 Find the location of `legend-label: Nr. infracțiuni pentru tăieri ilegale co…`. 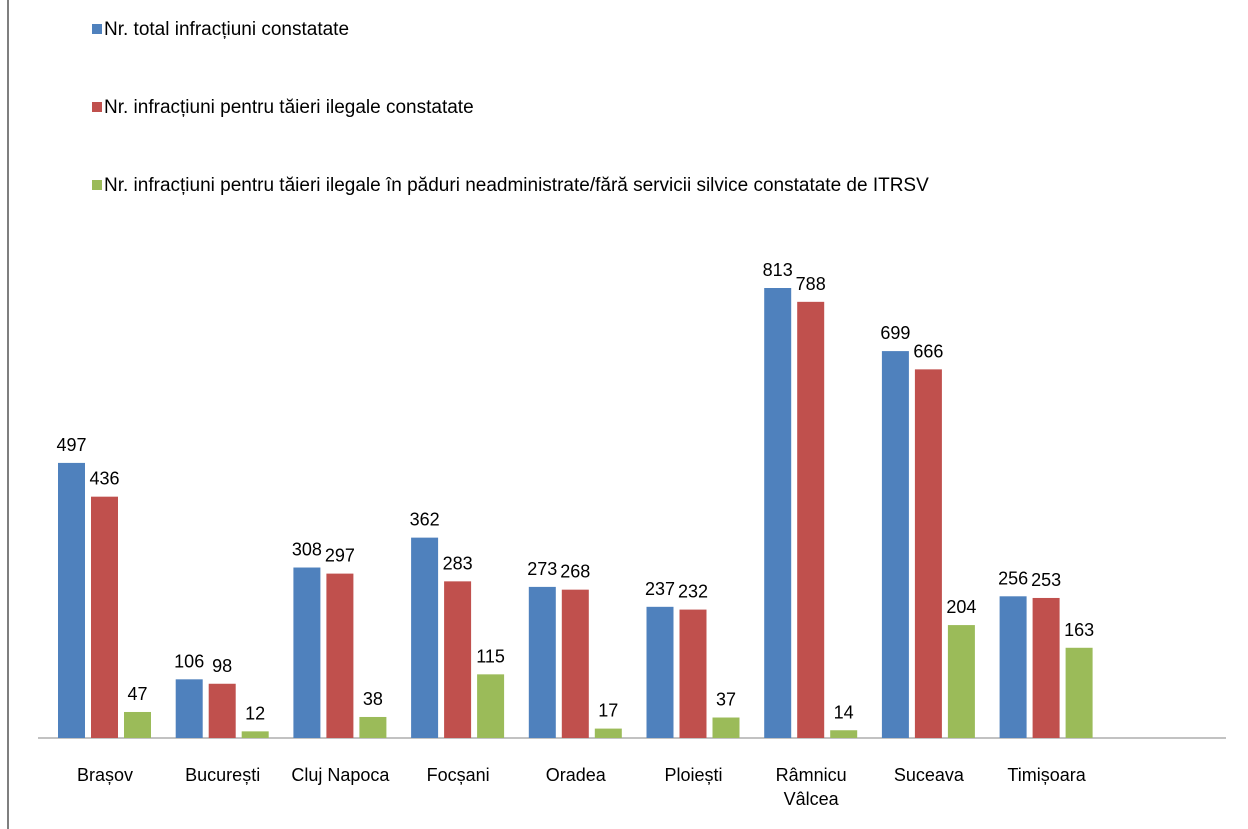

legend-label: Nr. infracțiuni pentru tăieri ilegale co… is located at coordinates (289, 107).